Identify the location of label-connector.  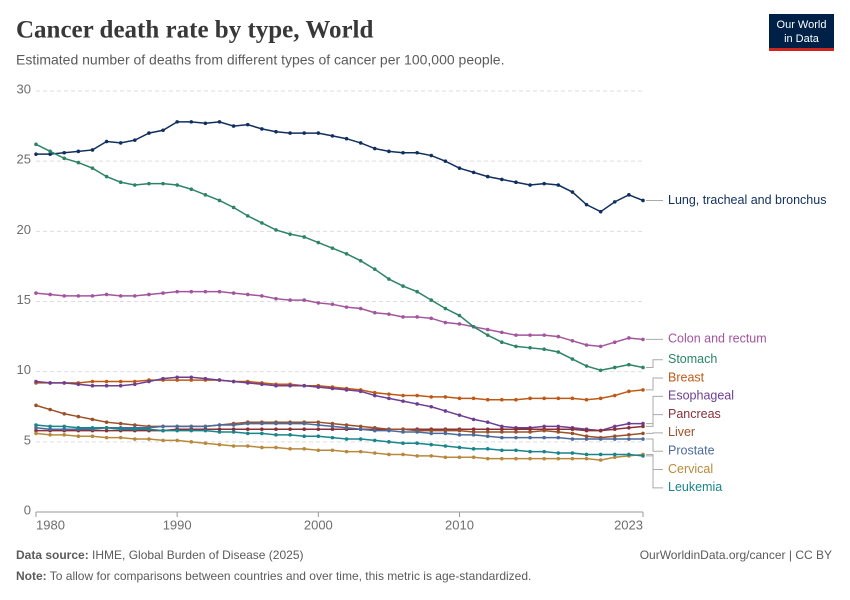
(654, 462).